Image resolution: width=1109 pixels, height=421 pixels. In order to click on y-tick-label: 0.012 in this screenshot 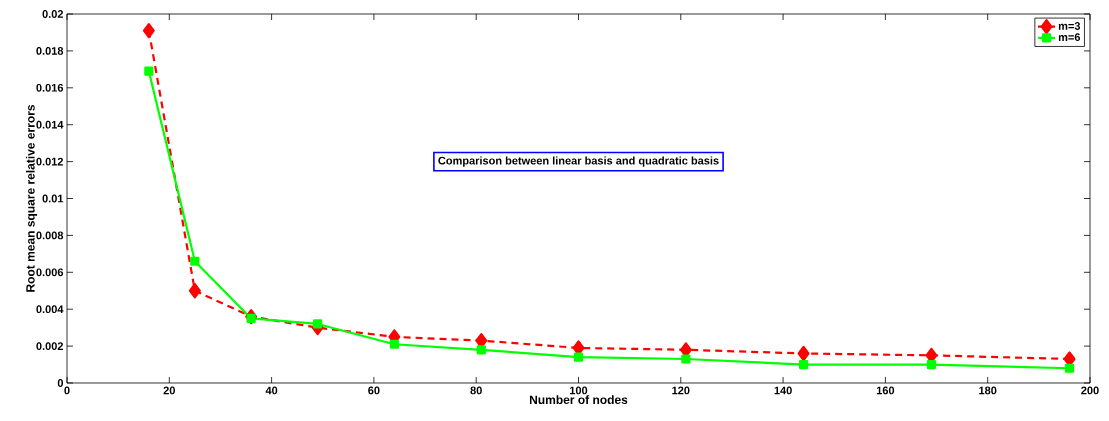, I will do `click(50, 161)`.